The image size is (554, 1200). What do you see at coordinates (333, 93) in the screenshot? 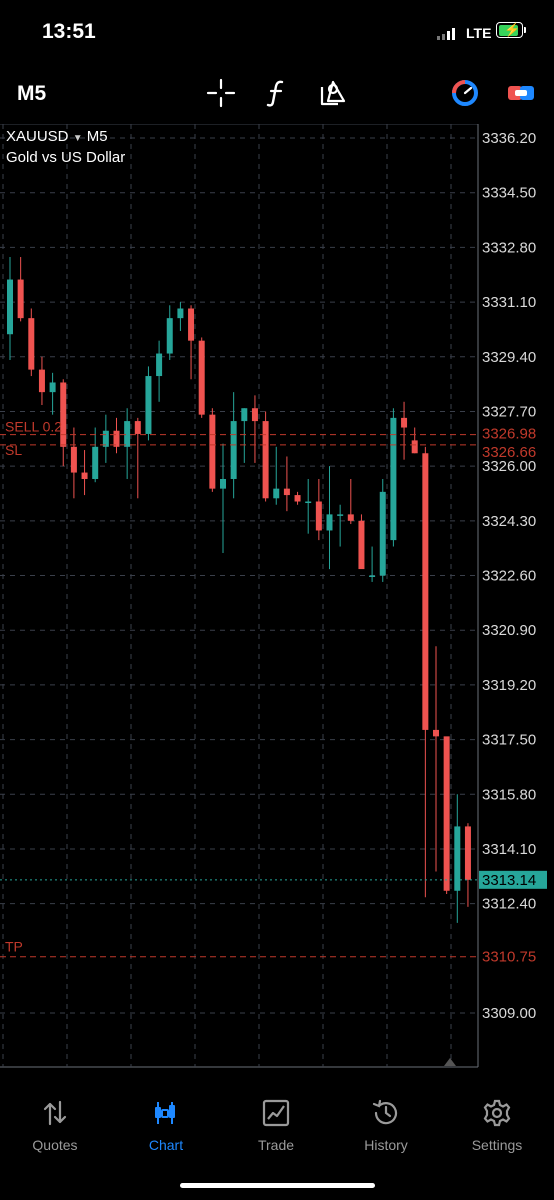
I see `objects-icon` at bounding box center [333, 93].